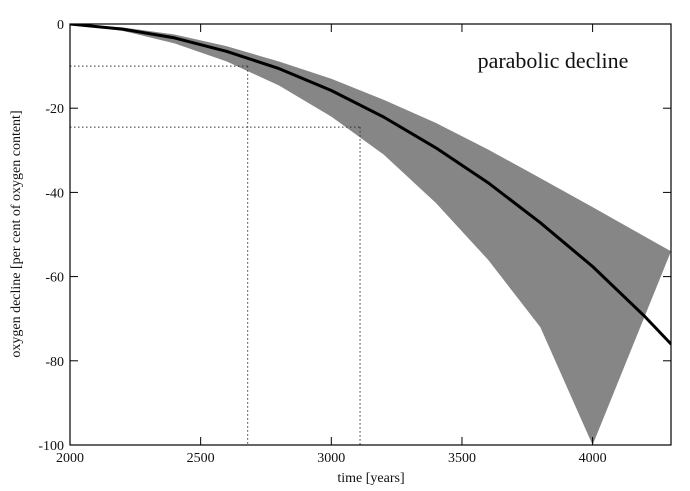 The image size is (690, 491). Describe the element at coordinates (54, 362) in the screenshot. I see `y-tick-label: -80` at that location.